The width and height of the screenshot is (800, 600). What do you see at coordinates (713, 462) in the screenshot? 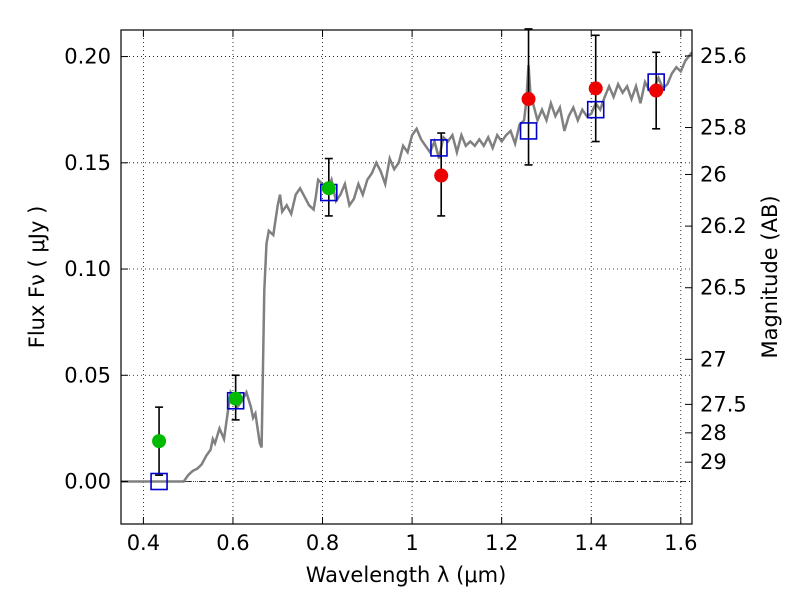
I see `magnitude-tick-label: 29` at bounding box center [713, 462].